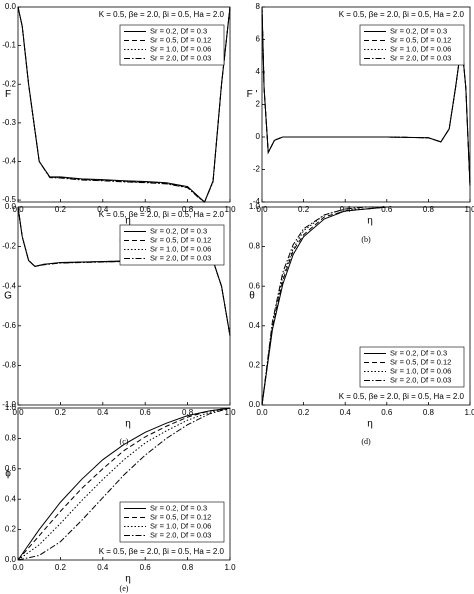 This screenshot has height=594, width=474. What do you see at coordinates (124, 588) in the screenshot?
I see `caption: (e)` at bounding box center [124, 588].